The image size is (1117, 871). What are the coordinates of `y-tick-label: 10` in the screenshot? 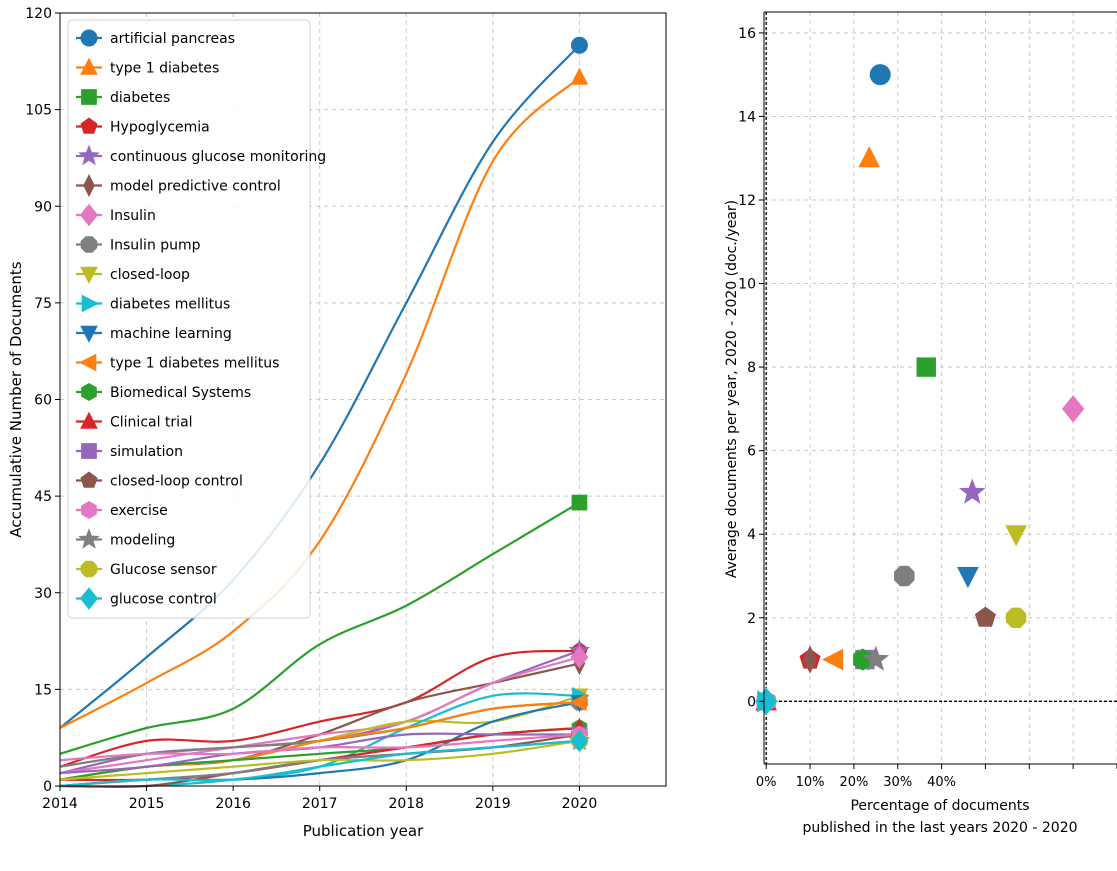 It's located at (747, 285).